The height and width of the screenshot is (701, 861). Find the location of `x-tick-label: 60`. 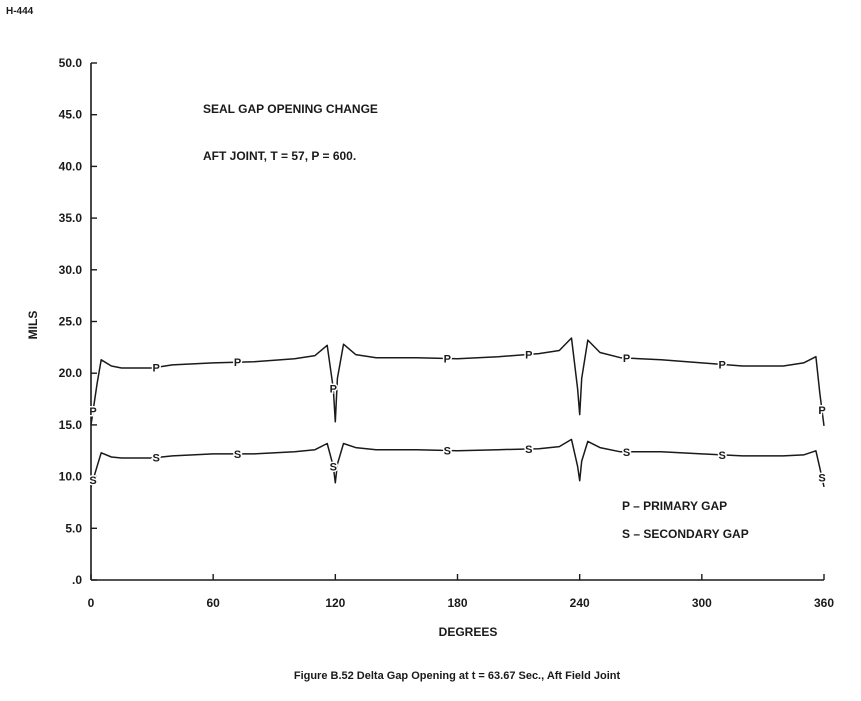

x-tick-label: 60 is located at coordinates (213, 603).